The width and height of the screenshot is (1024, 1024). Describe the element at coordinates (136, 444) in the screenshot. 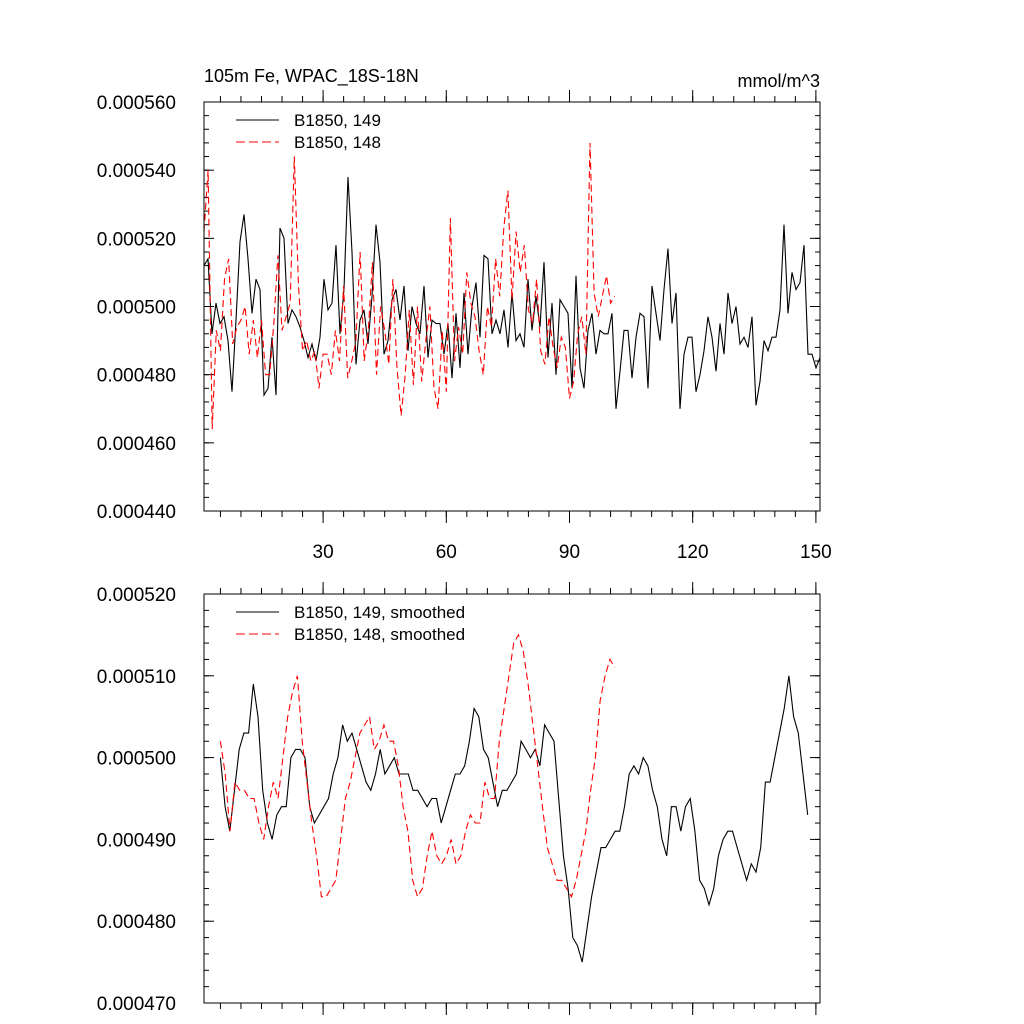

I see `top-y-tick-label: 0.000460` at that location.